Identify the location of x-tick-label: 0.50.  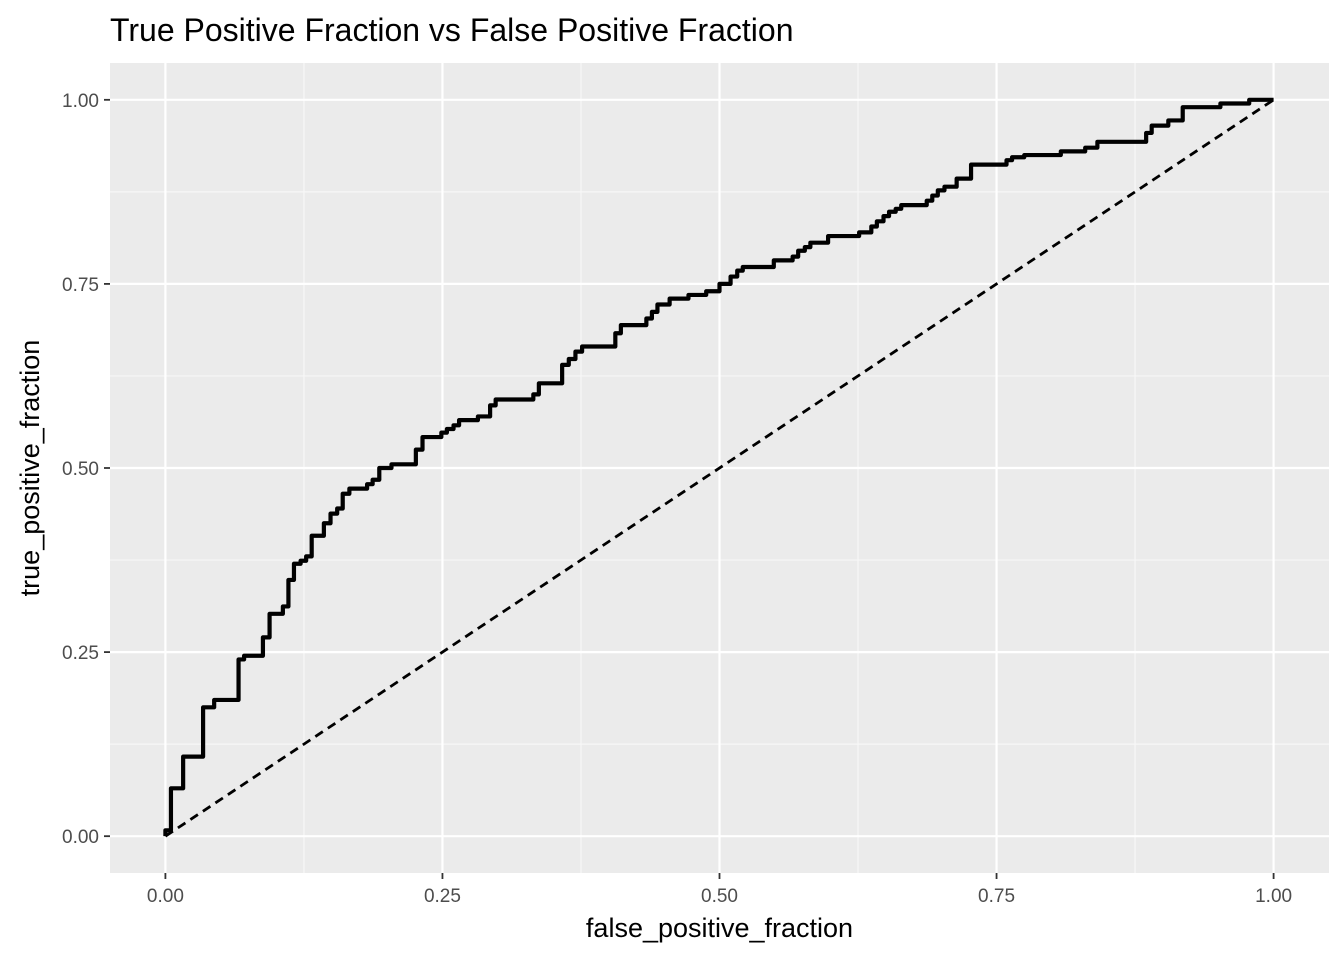
(719, 896).